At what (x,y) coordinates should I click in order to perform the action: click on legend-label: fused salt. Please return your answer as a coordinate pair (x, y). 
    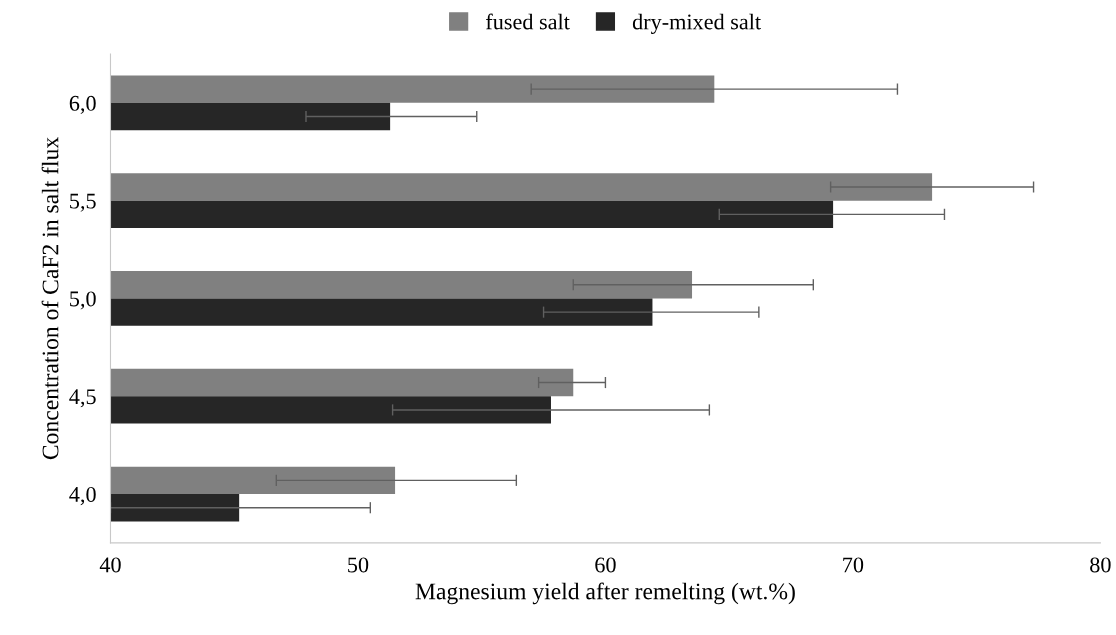
    Looking at the image, I should click on (528, 21).